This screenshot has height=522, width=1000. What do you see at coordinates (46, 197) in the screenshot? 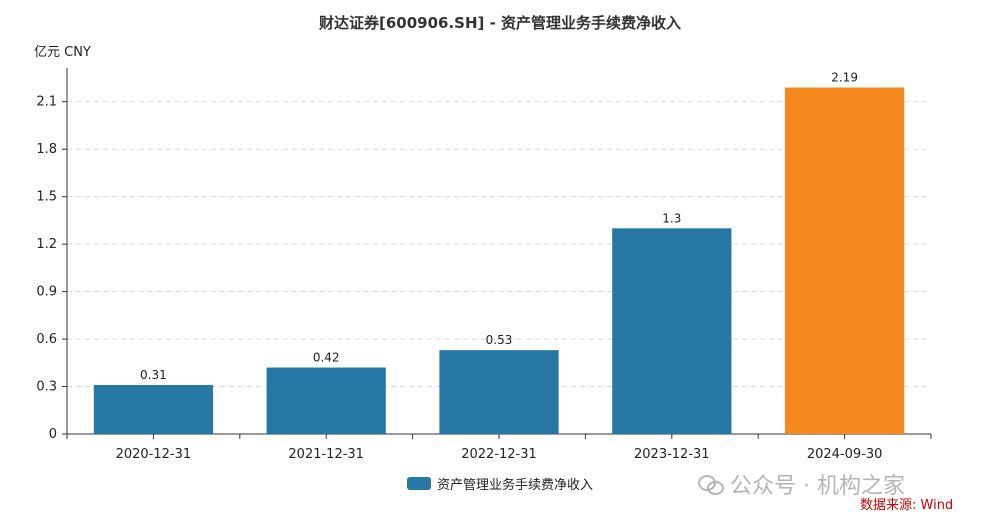
I see `y-tick-label: 1.5` at bounding box center [46, 197].